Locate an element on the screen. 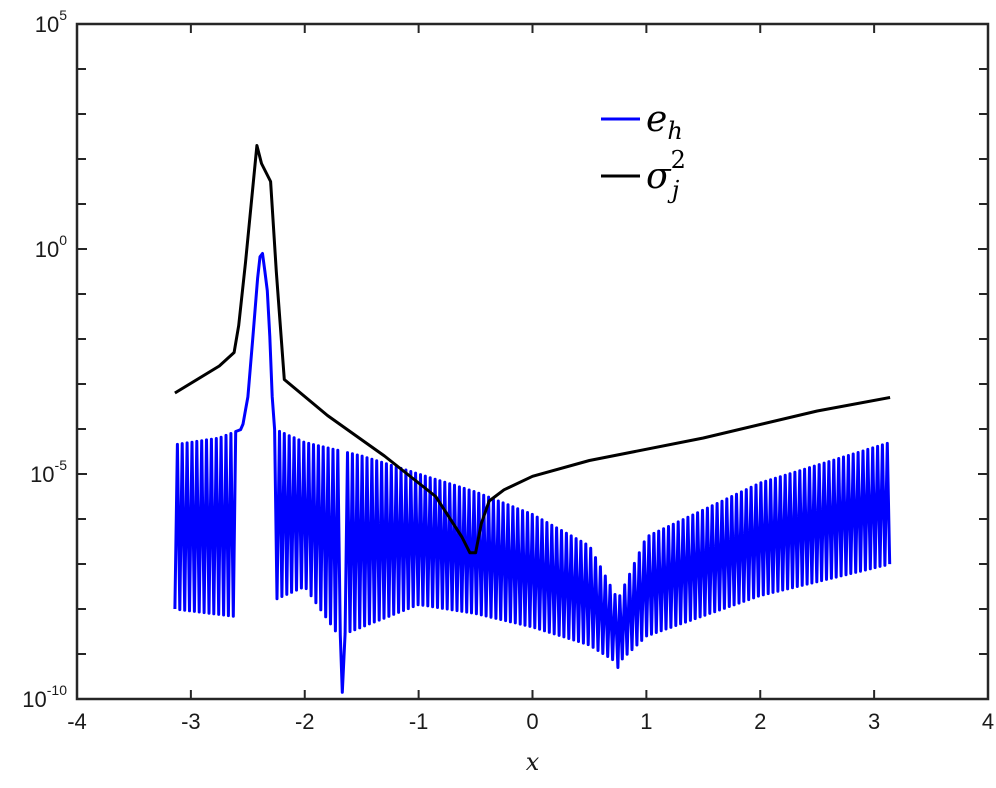  legend-entry-subscript: h is located at coordinates (674, 131).